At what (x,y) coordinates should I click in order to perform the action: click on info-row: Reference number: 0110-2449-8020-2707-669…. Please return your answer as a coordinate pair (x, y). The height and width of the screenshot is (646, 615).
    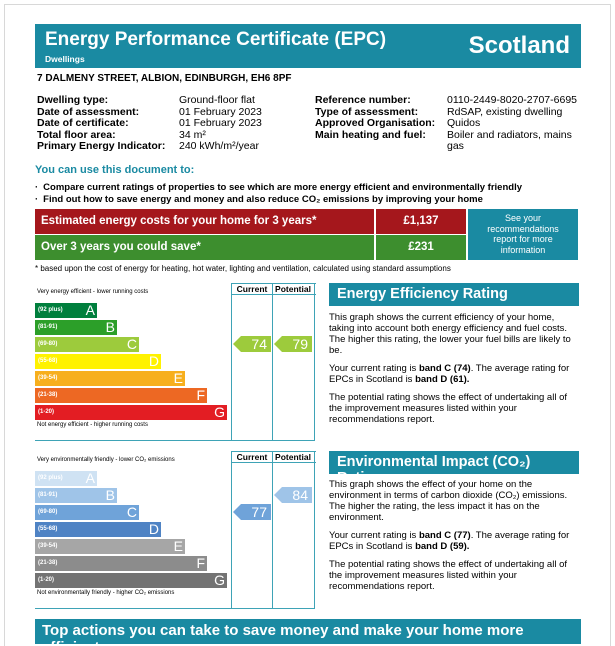
    Looking at the image, I should click on (451, 100).